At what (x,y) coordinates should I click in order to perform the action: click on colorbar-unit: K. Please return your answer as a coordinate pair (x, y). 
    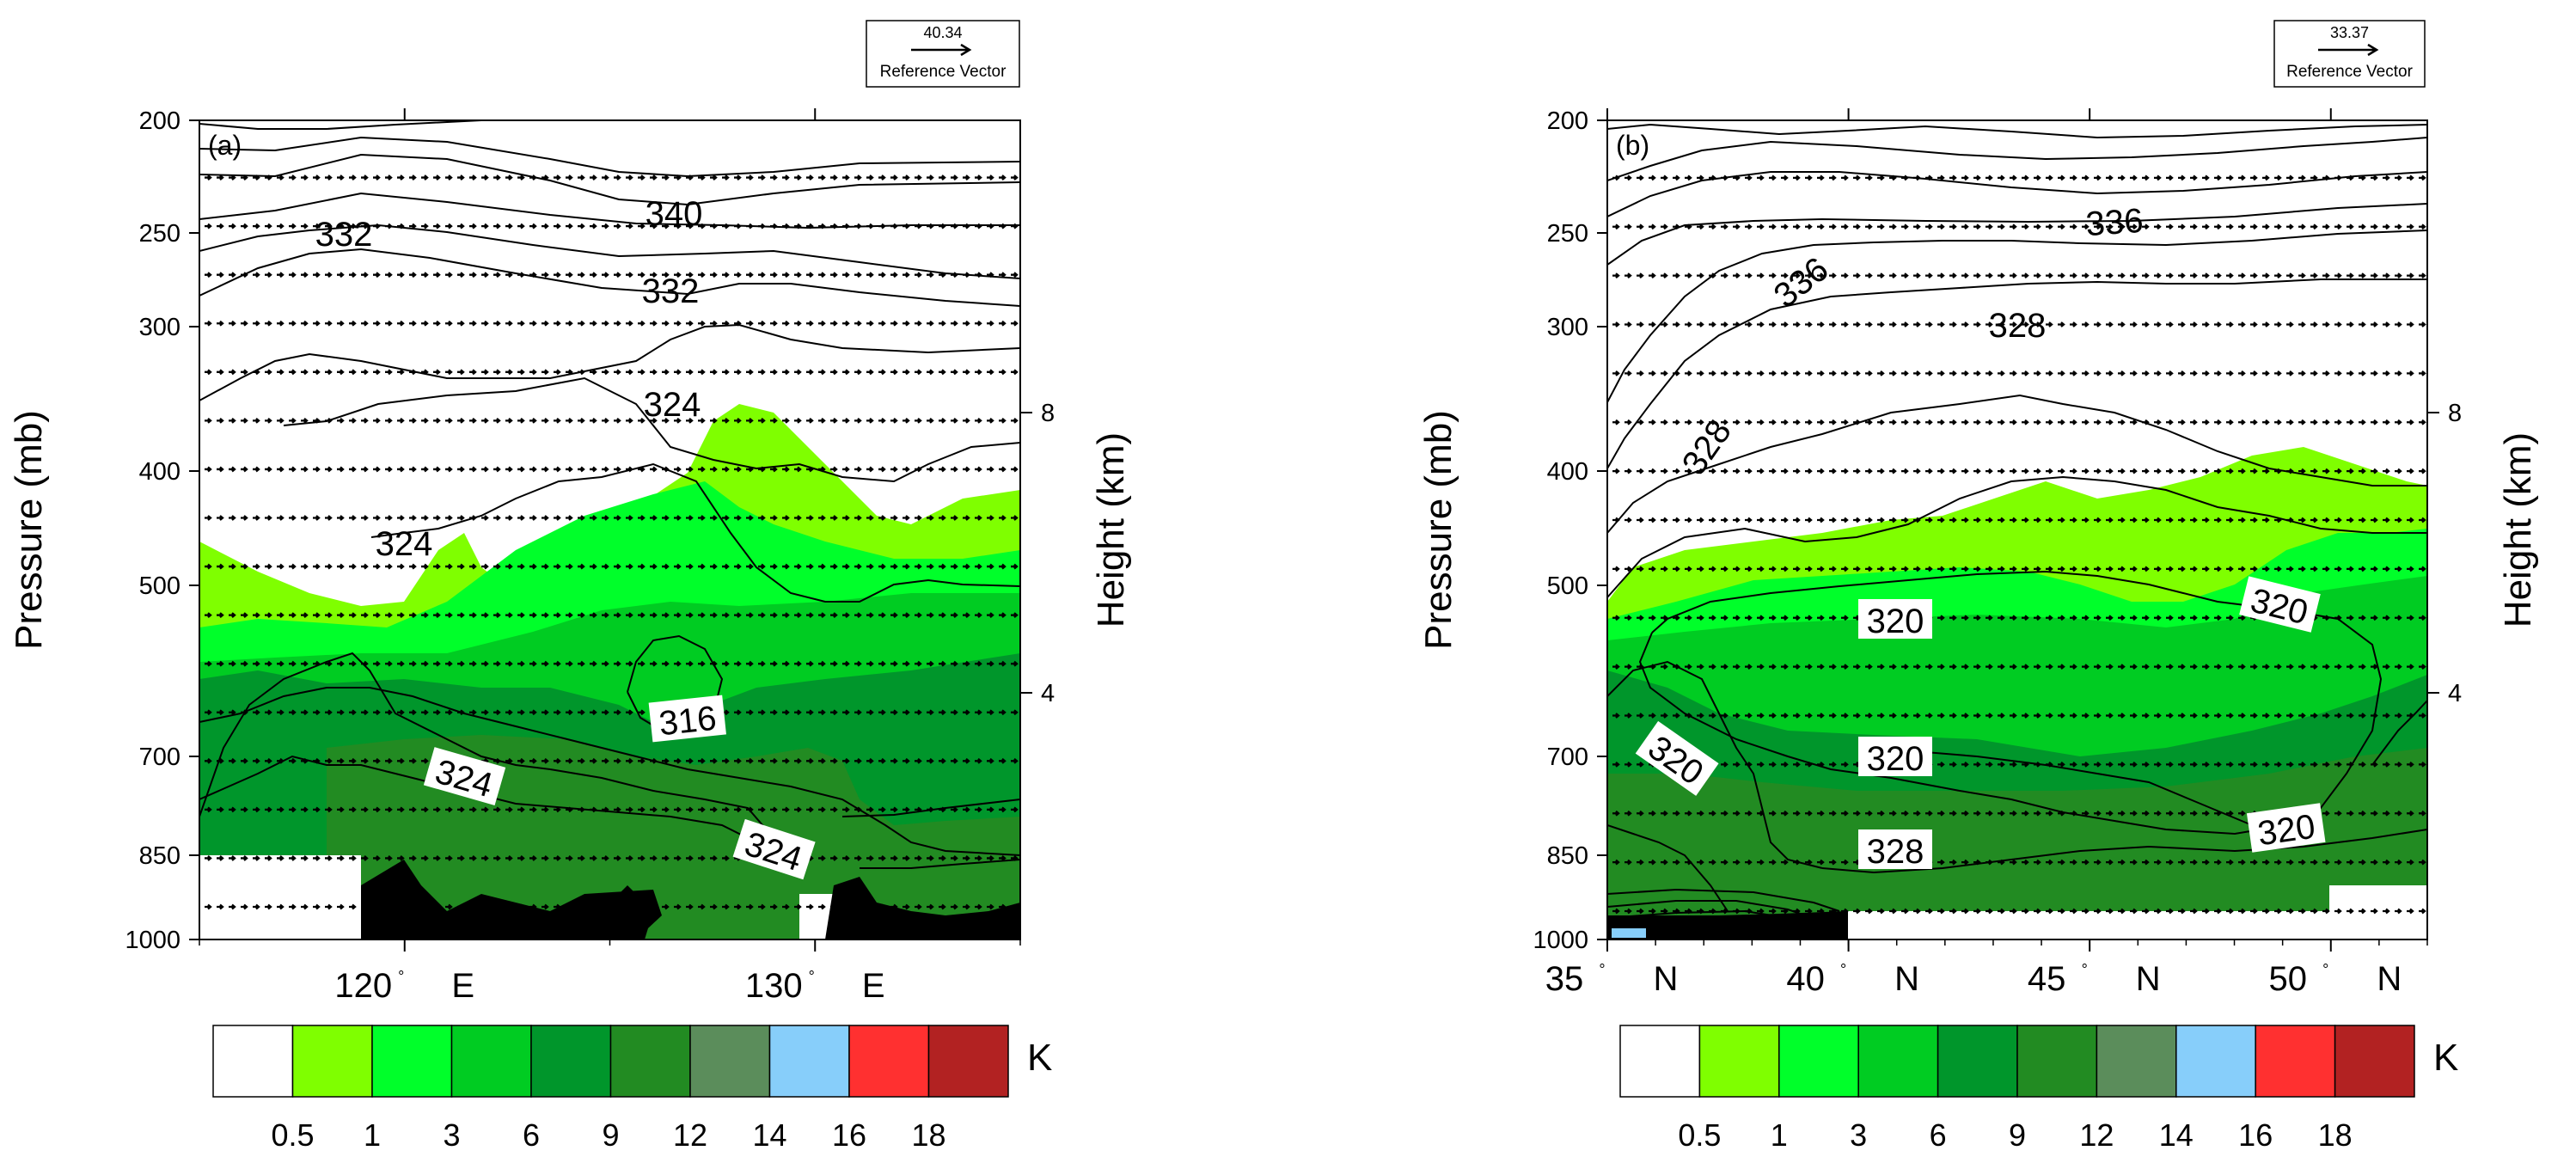
    Looking at the image, I should click on (1039, 1058).